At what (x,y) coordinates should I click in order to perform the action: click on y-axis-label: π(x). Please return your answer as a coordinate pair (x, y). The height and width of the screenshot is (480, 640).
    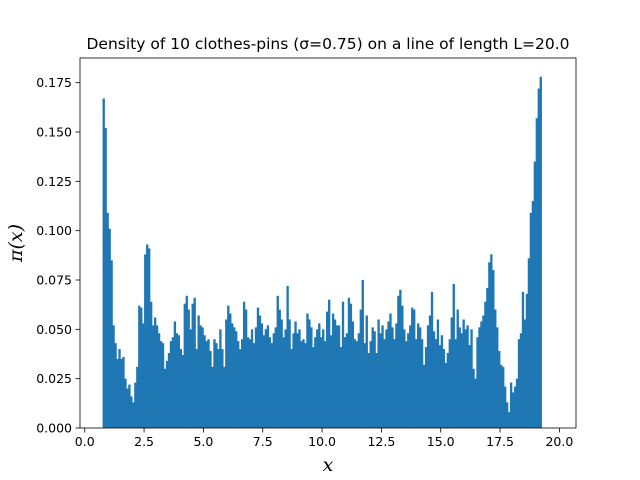
    Looking at the image, I should click on (16, 243).